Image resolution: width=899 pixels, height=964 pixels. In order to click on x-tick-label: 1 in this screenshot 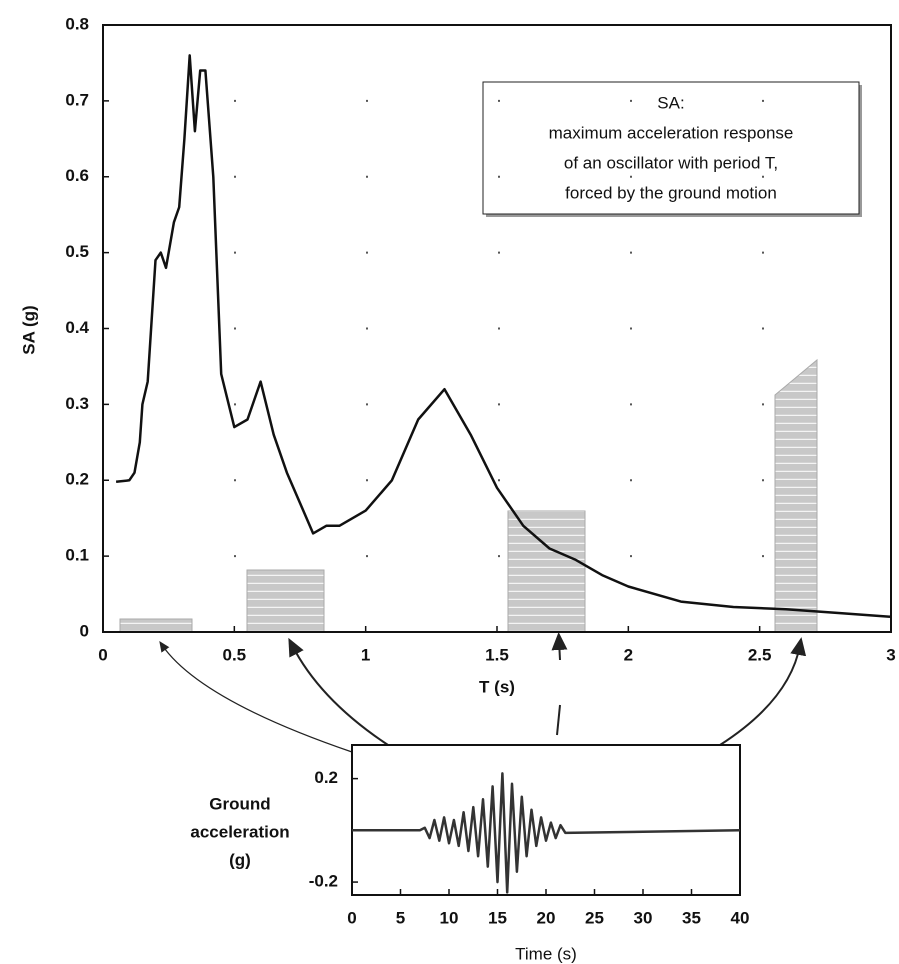, I will do `click(365, 654)`.